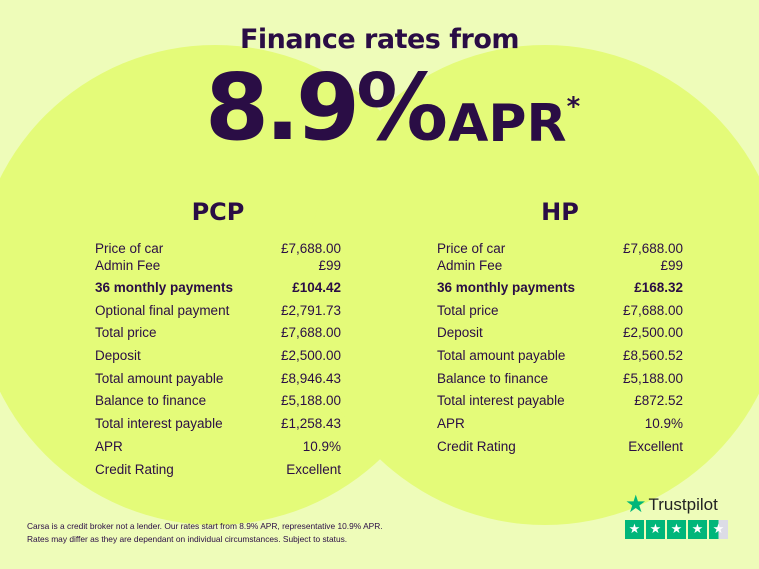 This screenshot has height=569, width=759. Describe the element at coordinates (658, 401) in the screenshot. I see `row-value: £872.52` at that location.